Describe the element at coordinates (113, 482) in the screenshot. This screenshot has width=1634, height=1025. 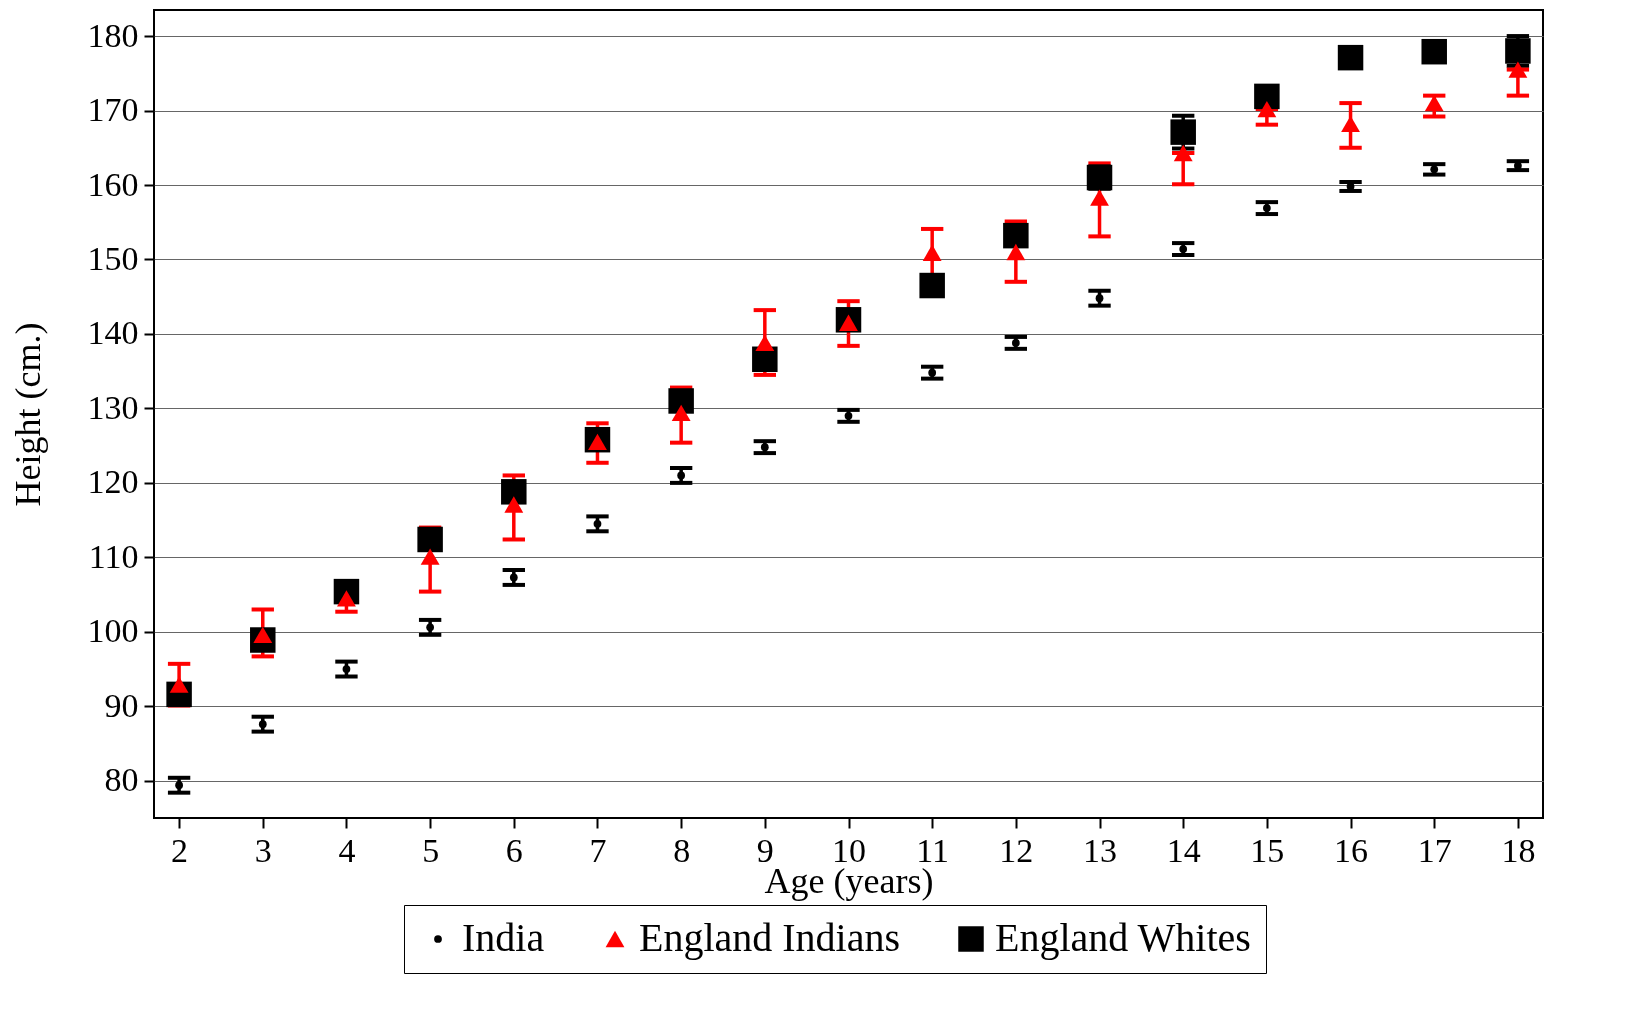
I see `y-tick-label: 120` at that location.